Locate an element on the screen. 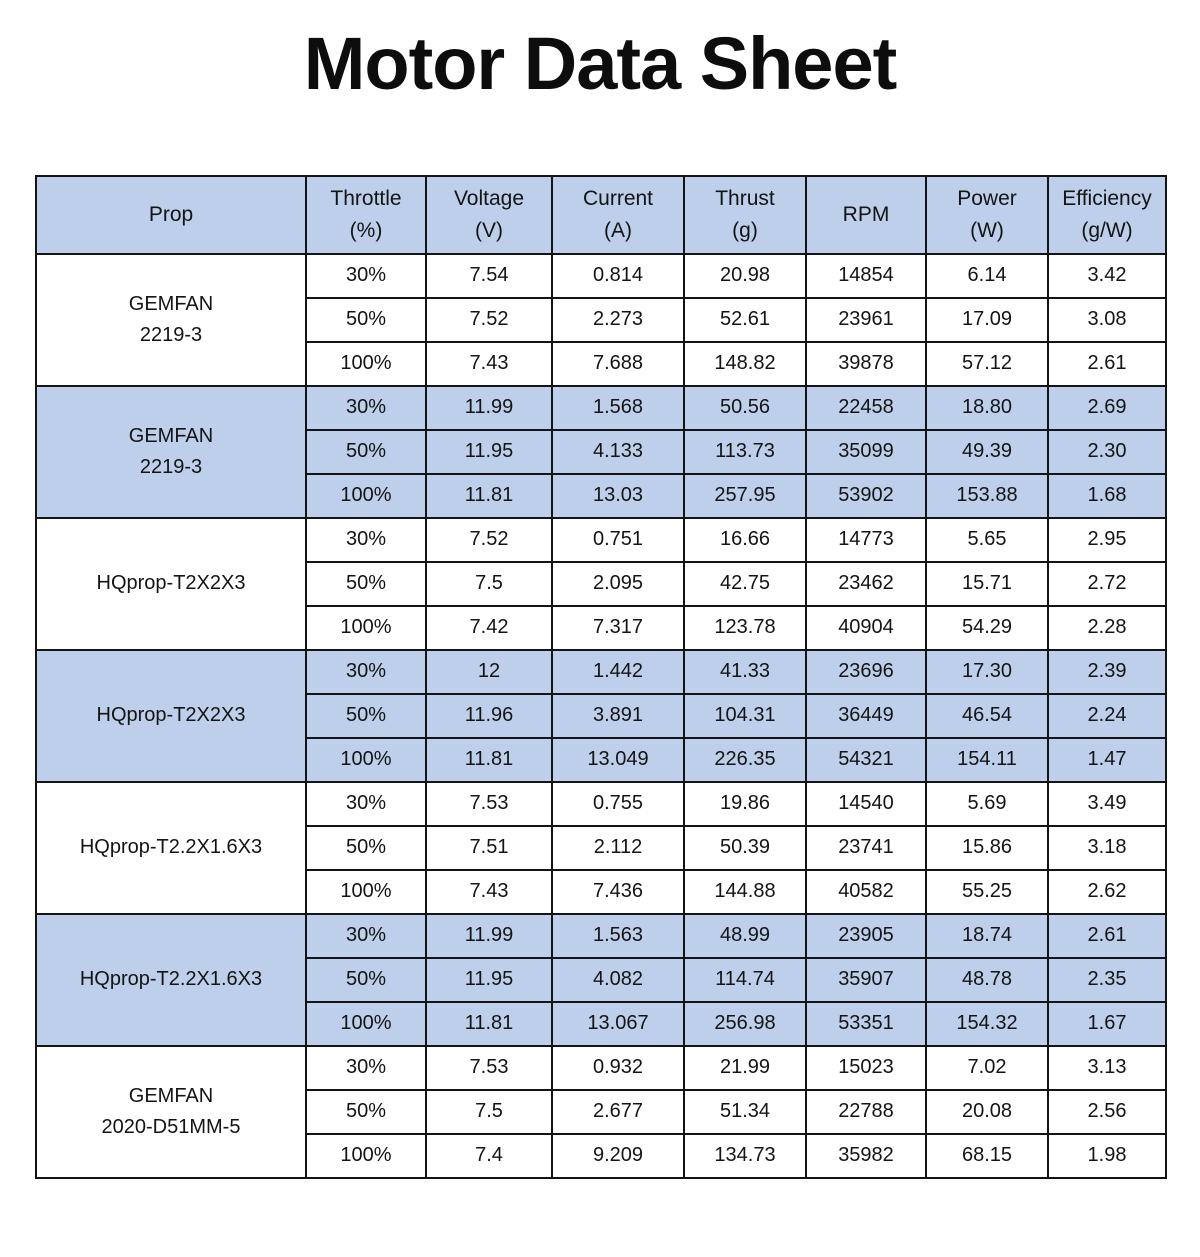 Image resolution: width=1200 pixels, height=1257 pixels. data-cell: 23741 is located at coordinates (866, 847).